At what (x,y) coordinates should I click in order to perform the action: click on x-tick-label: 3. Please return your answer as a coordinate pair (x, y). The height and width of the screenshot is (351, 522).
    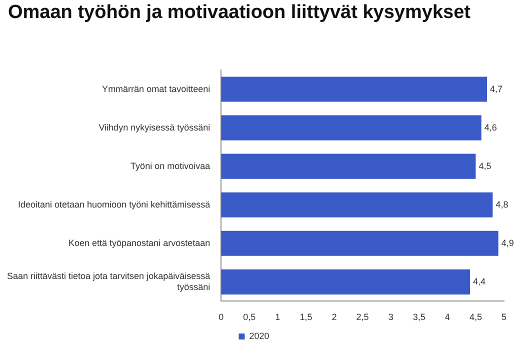
    Looking at the image, I should click on (391, 317).